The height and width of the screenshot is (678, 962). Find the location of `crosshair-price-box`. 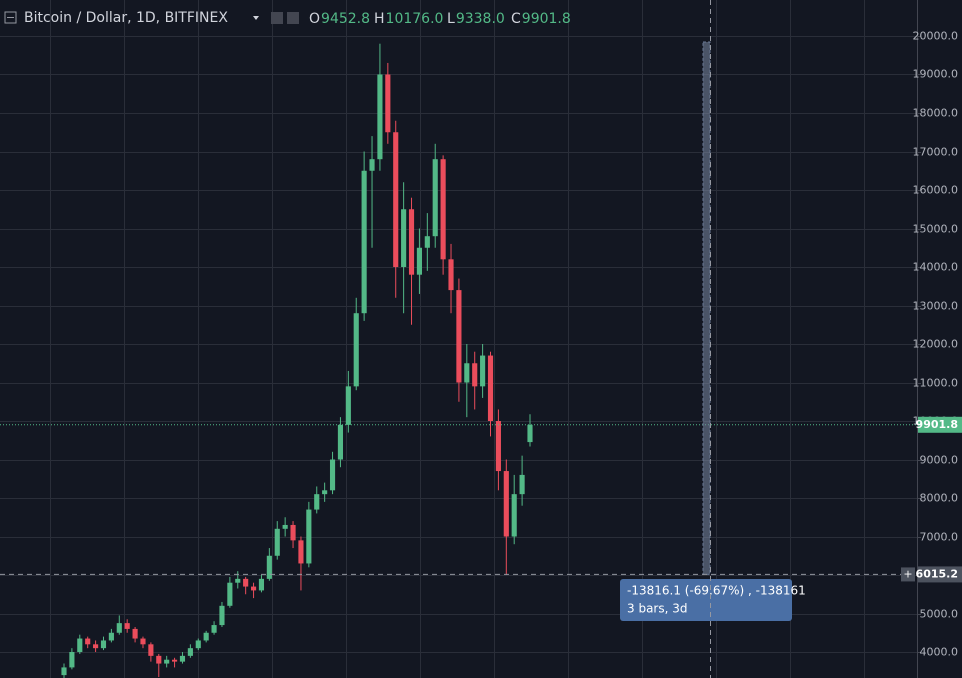

crosshair-price-box is located at coordinates (940, 574).